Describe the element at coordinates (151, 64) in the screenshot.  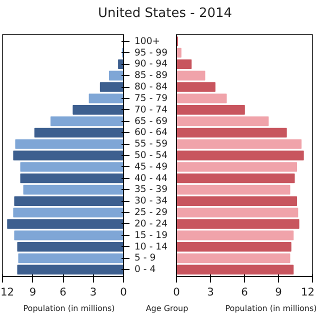
I see `y-tick-label: 90 - 94` at that location.